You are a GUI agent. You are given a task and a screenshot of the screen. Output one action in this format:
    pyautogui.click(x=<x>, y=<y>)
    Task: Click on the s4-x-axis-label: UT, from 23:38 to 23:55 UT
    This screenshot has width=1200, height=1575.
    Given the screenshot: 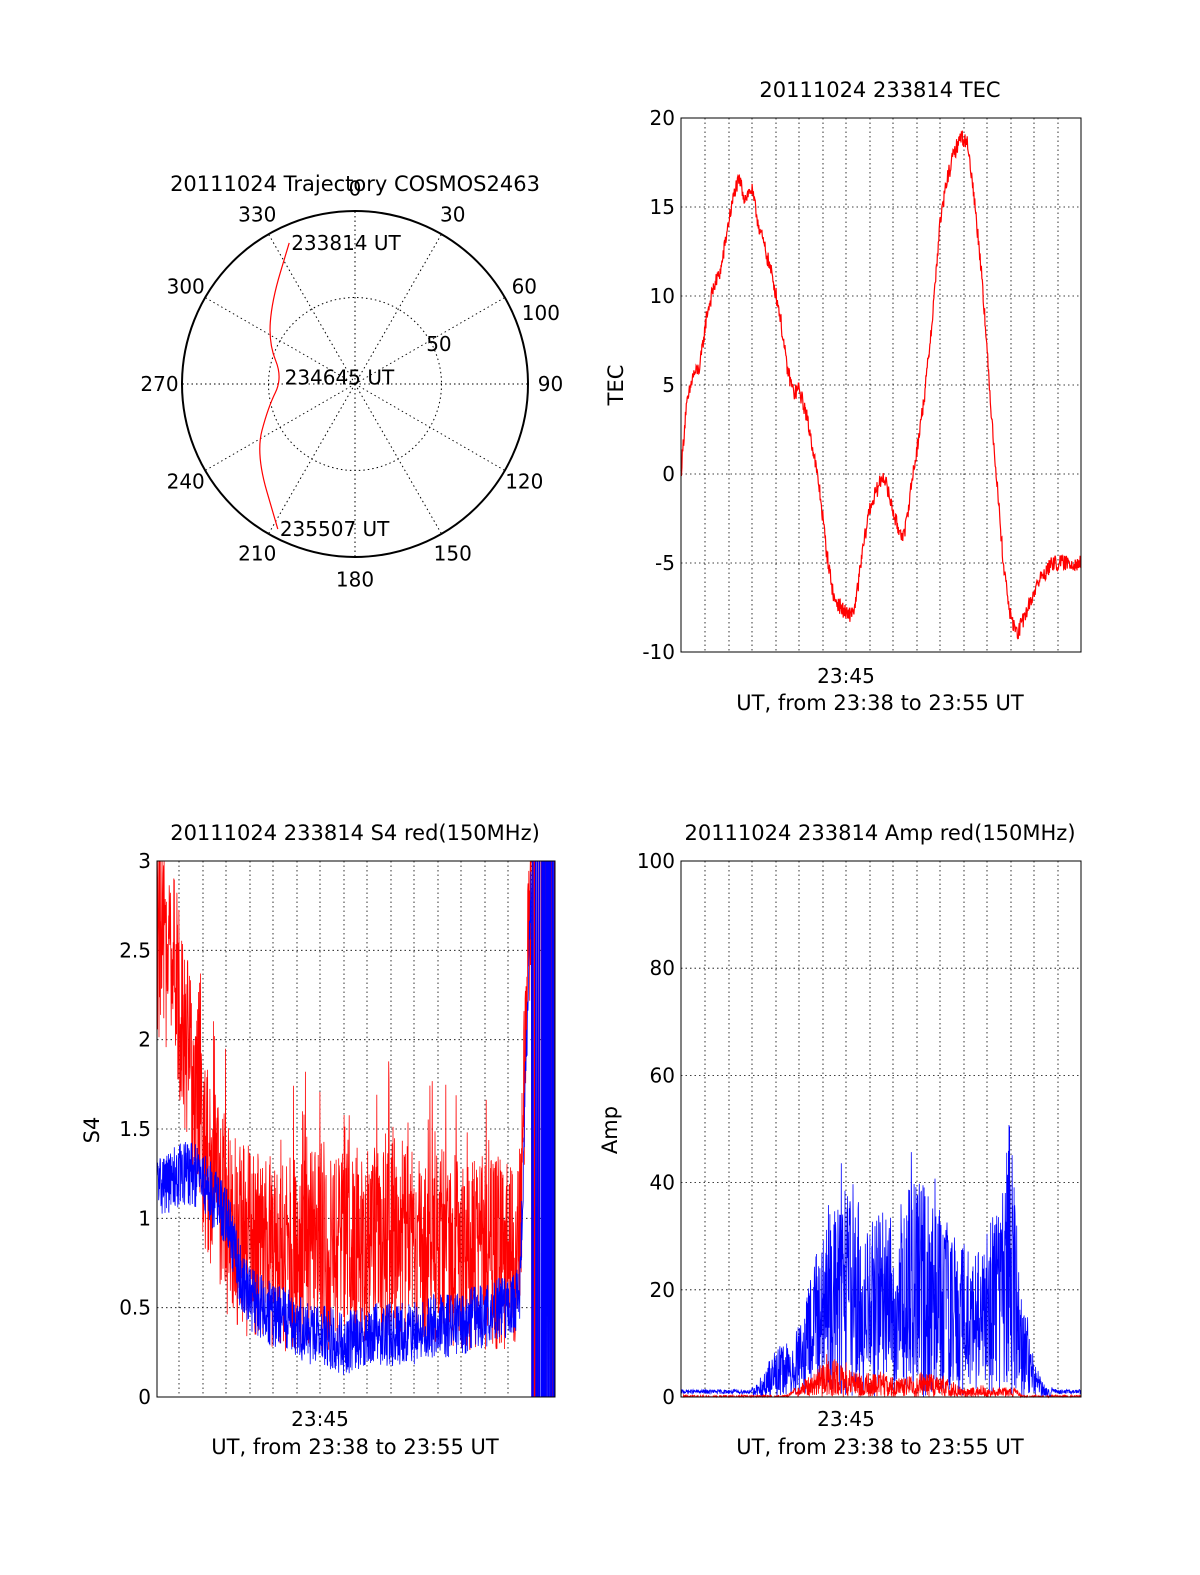 What is the action you would take?
    pyautogui.click(x=355, y=1447)
    